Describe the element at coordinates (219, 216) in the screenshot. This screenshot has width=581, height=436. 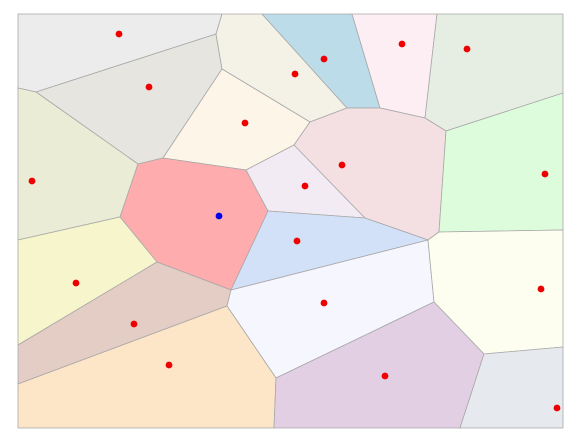
I see `highlighted-site-point` at that location.